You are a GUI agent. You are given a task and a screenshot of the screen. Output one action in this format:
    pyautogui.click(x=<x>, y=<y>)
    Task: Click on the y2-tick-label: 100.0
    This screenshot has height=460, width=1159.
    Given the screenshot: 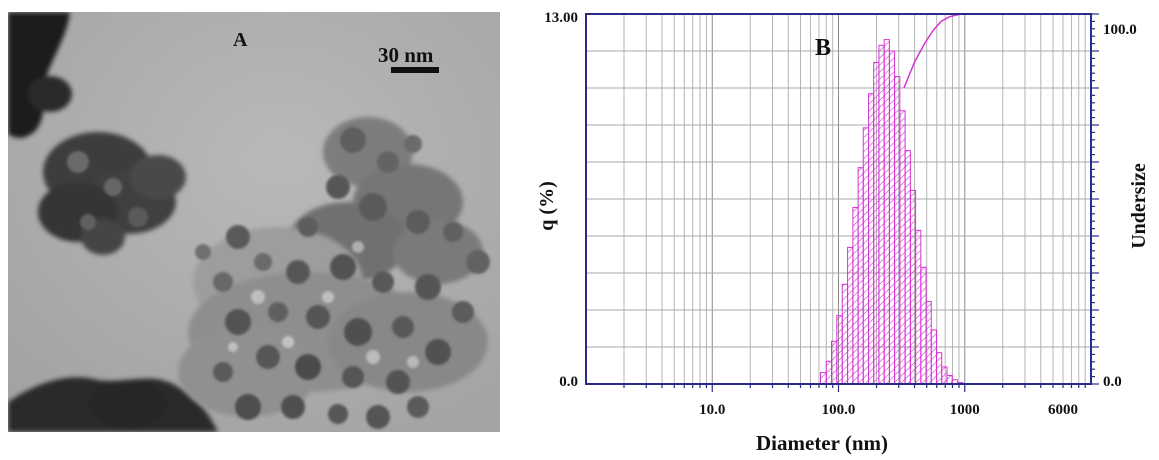 What is the action you would take?
    pyautogui.click(x=1120, y=30)
    